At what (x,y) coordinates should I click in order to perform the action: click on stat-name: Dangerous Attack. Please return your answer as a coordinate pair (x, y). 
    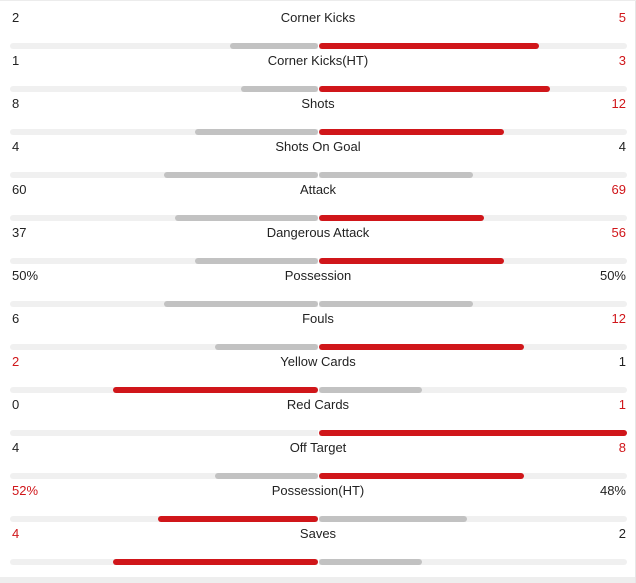
    Looking at the image, I should click on (318, 232).